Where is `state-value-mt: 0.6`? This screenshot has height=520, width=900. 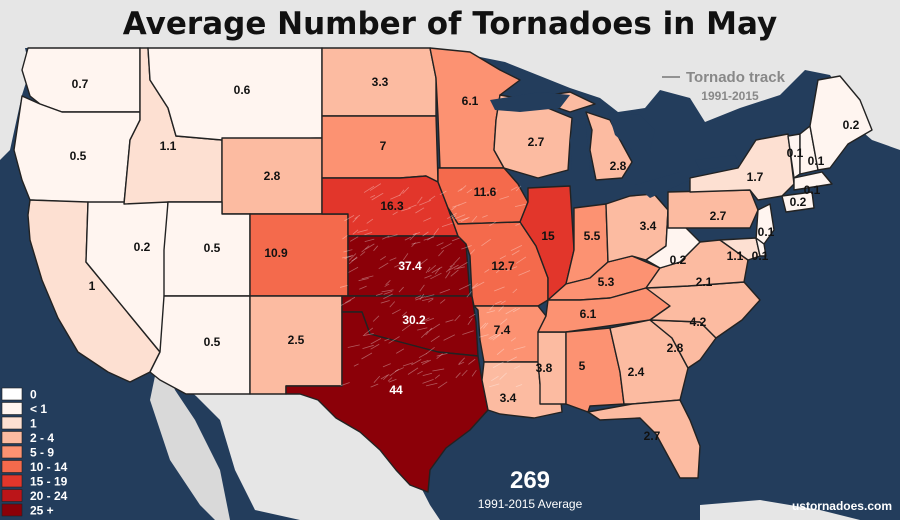 state-value-mt: 0.6 is located at coordinates (242, 90).